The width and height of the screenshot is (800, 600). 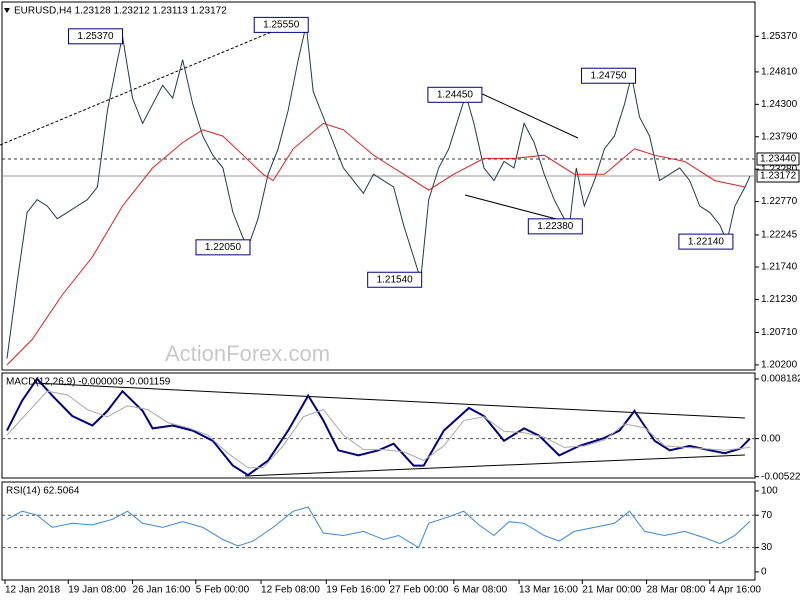 I want to click on annotation-label: 1.24750, so click(x=608, y=75).